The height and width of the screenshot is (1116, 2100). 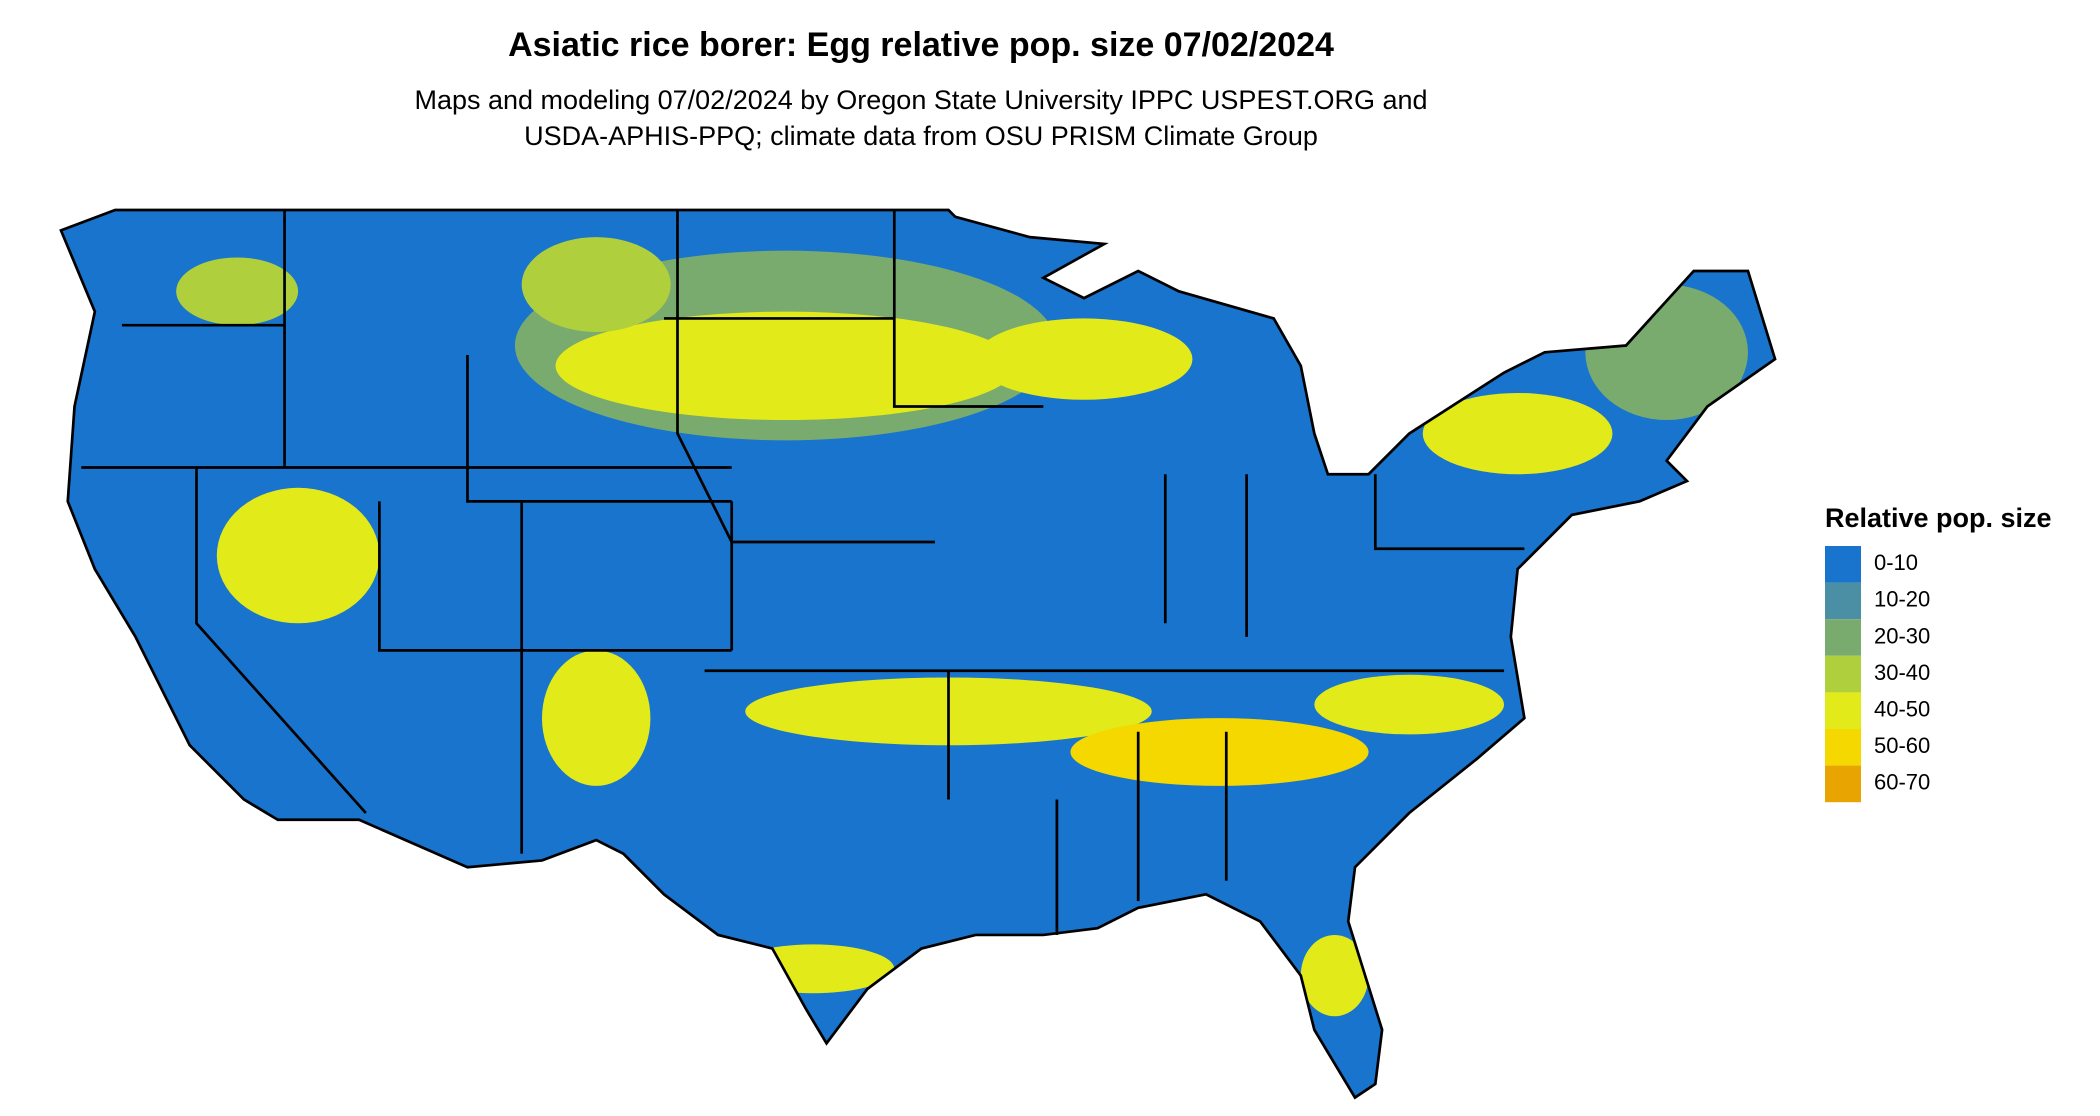 I want to click on legend-label: 20-30, so click(x=1902, y=635).